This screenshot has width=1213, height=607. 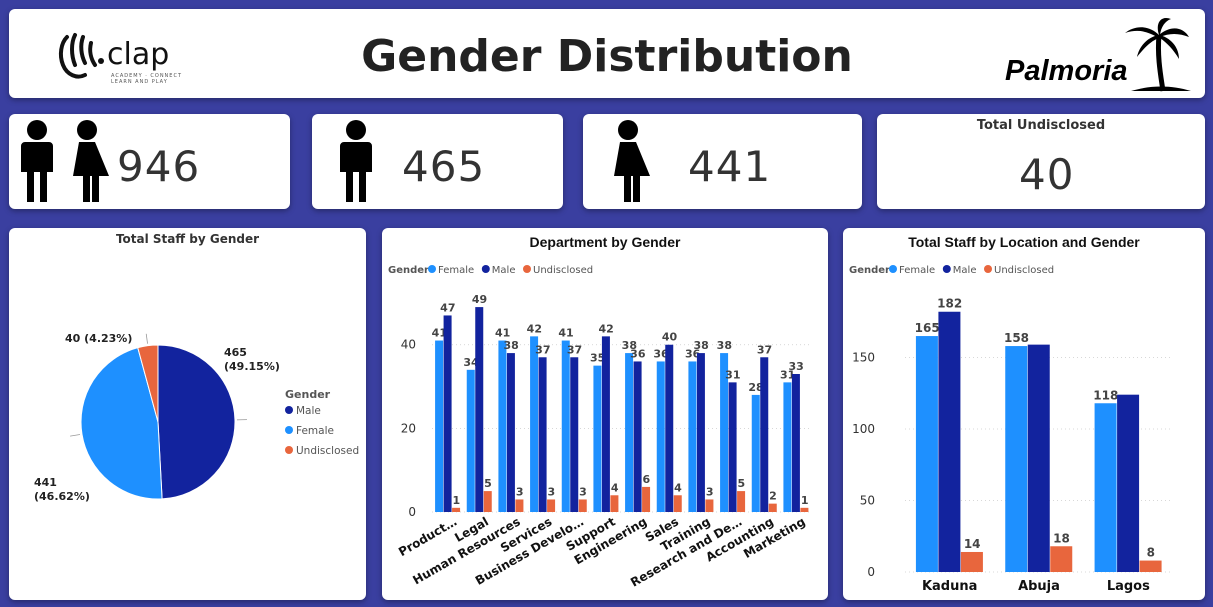 I want to click on y-tick-label: 40, so click(x=408, y=345).